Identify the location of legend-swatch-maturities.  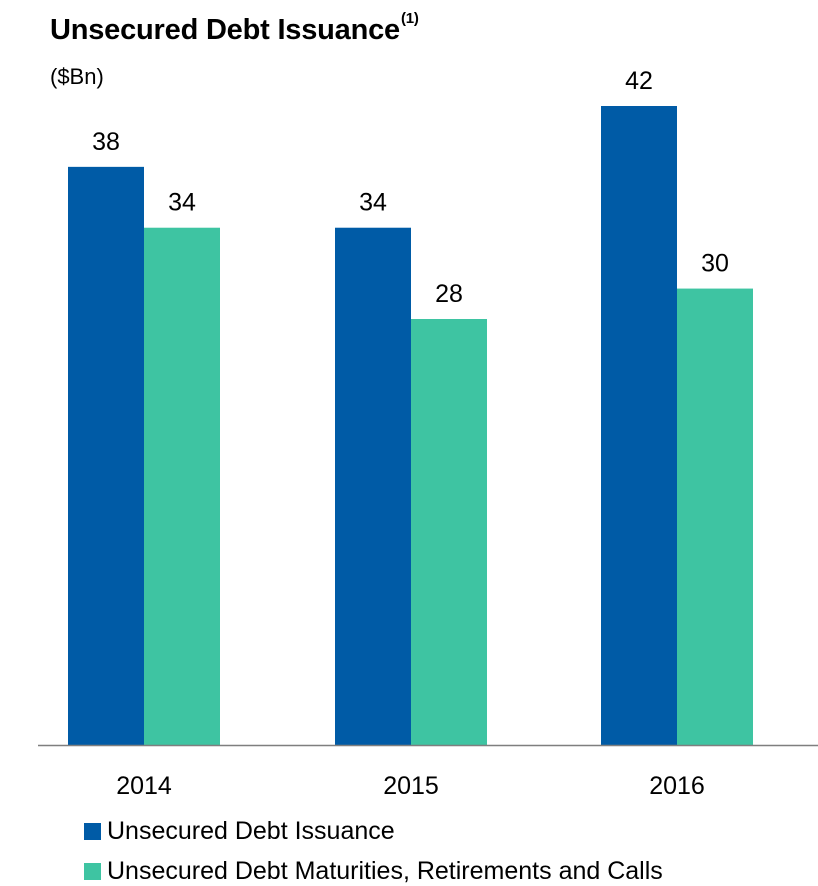
(92, 871).